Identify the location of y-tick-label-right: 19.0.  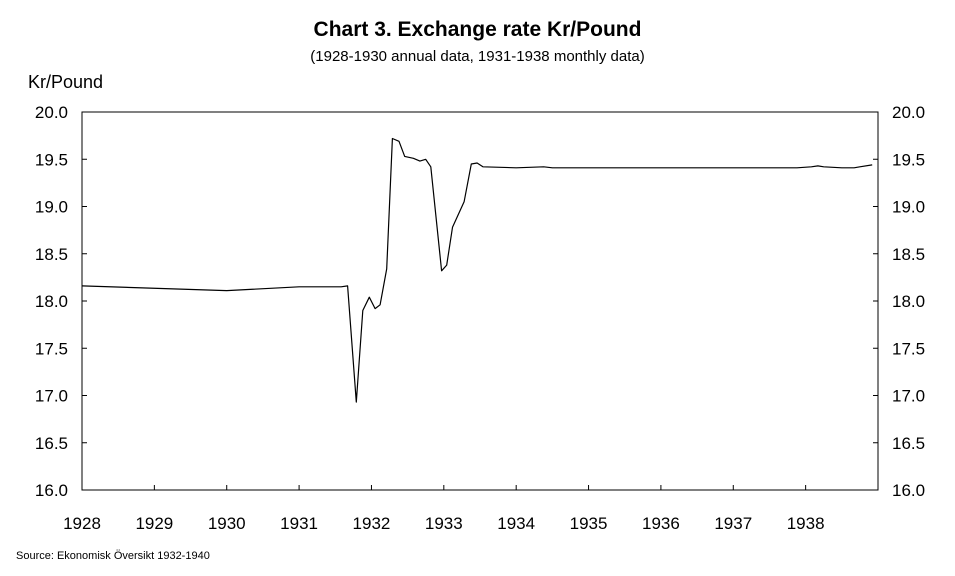
(908, 207).